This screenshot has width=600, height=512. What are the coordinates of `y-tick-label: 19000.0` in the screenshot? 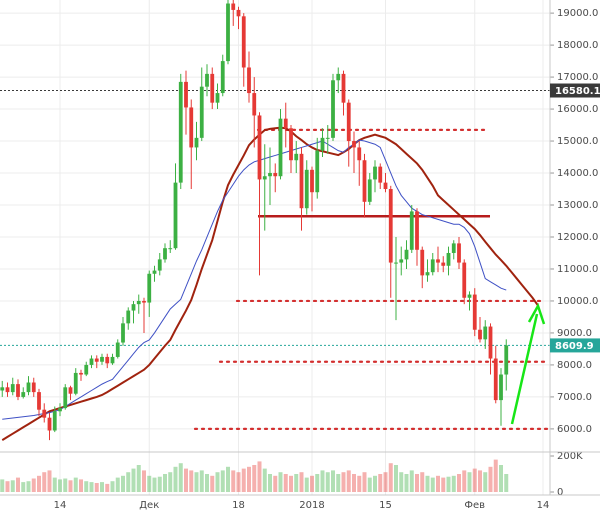 It's located at (577, 13).